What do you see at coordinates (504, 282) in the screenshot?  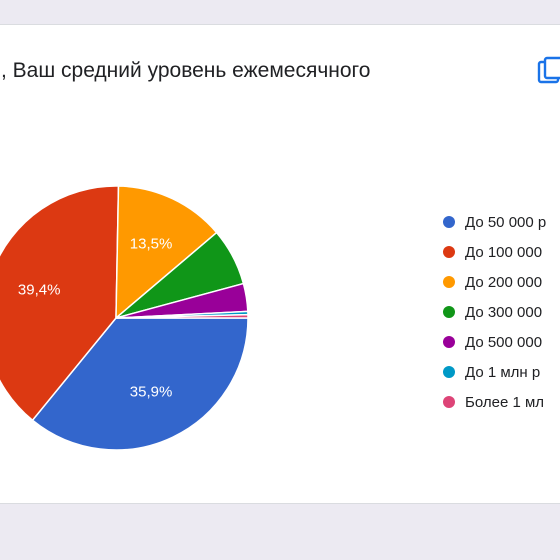 I see `legend-label: До 200 000` at bounding box center [504, 282].